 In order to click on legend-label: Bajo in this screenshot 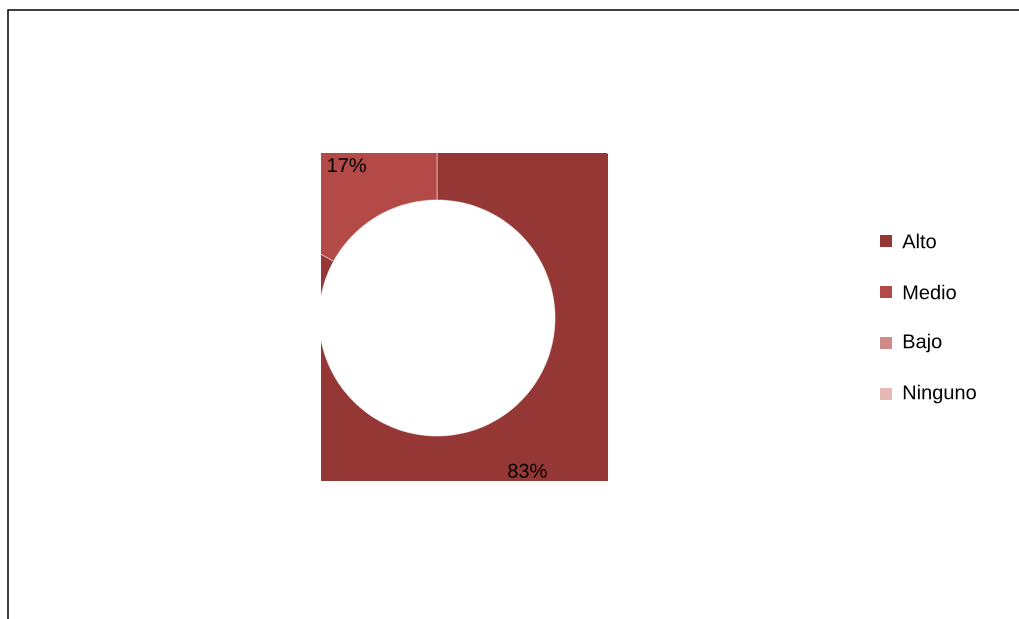, I will do `click(922, 343)`.